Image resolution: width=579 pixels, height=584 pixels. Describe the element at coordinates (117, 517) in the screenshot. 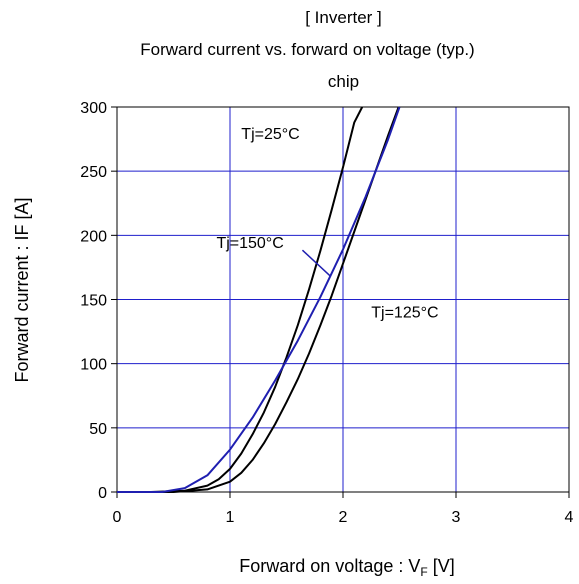

I see `x-tick-label: 0` at that location.